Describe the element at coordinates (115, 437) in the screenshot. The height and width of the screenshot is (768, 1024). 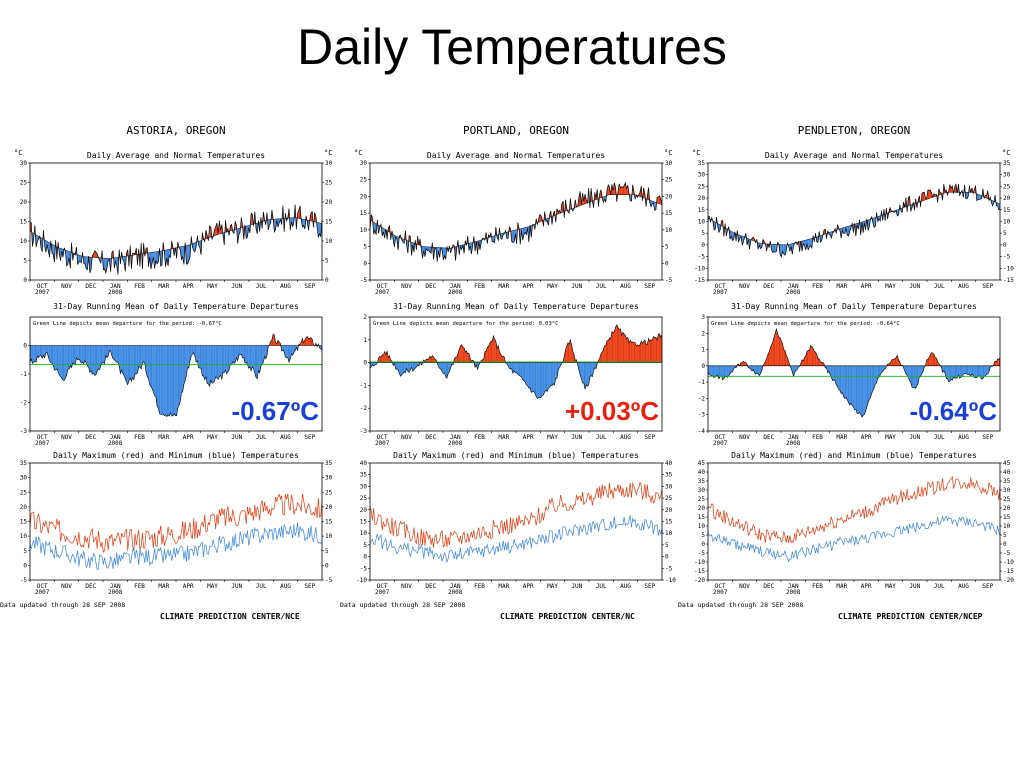
I see `astoria-mid-month-tick: JAN` at that location.